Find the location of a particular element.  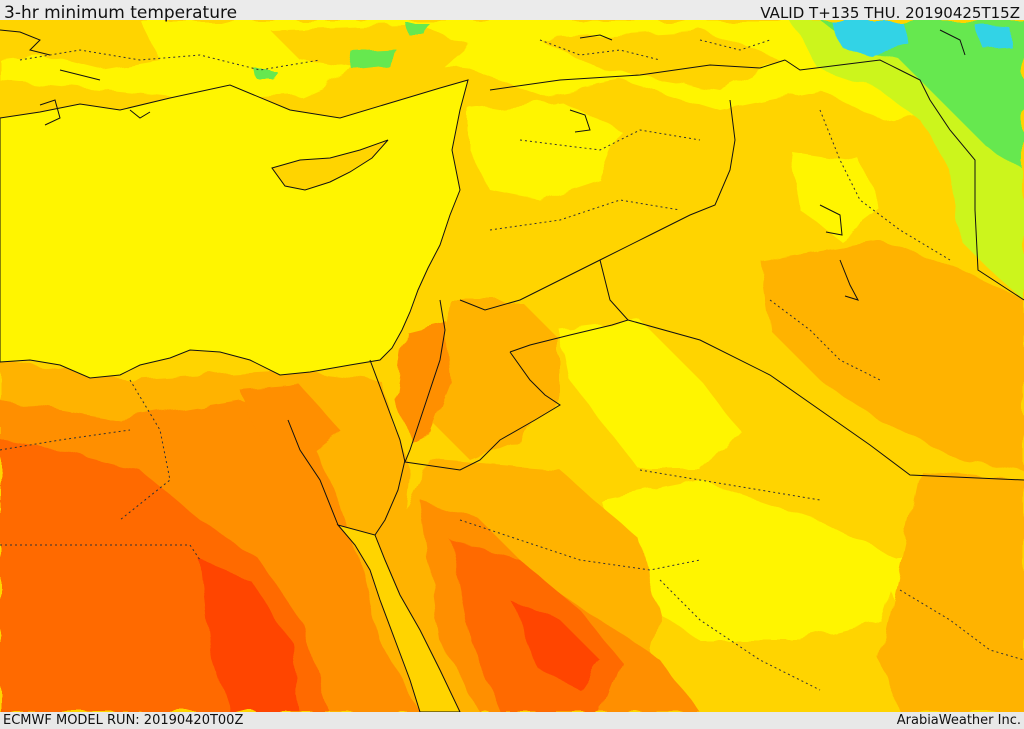

zone-jordan-yellow is located at coordinates (650, 395).